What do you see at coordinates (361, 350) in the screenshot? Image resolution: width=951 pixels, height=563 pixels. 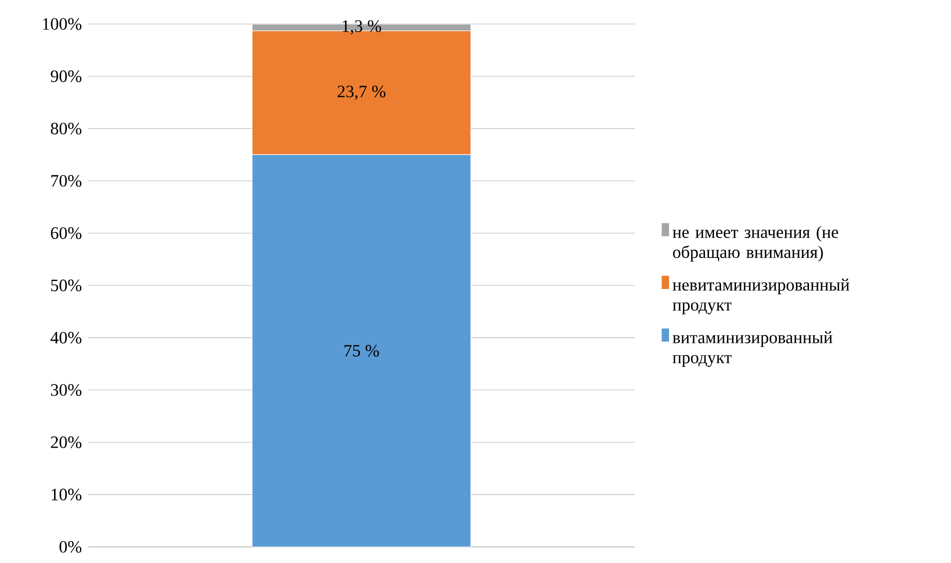 I see `data-label: 75 %` at bounding box center [361, 350].